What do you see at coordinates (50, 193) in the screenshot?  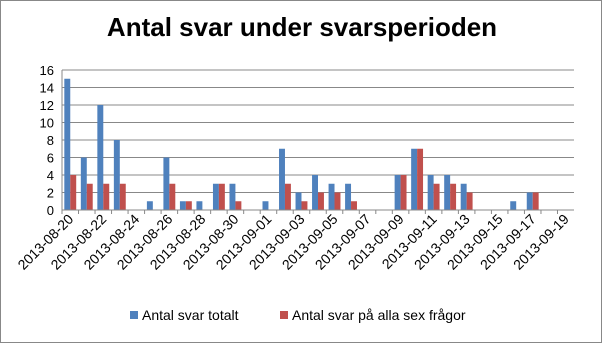 I see `y-tick-label: 2` at bounding box center [50, 193].